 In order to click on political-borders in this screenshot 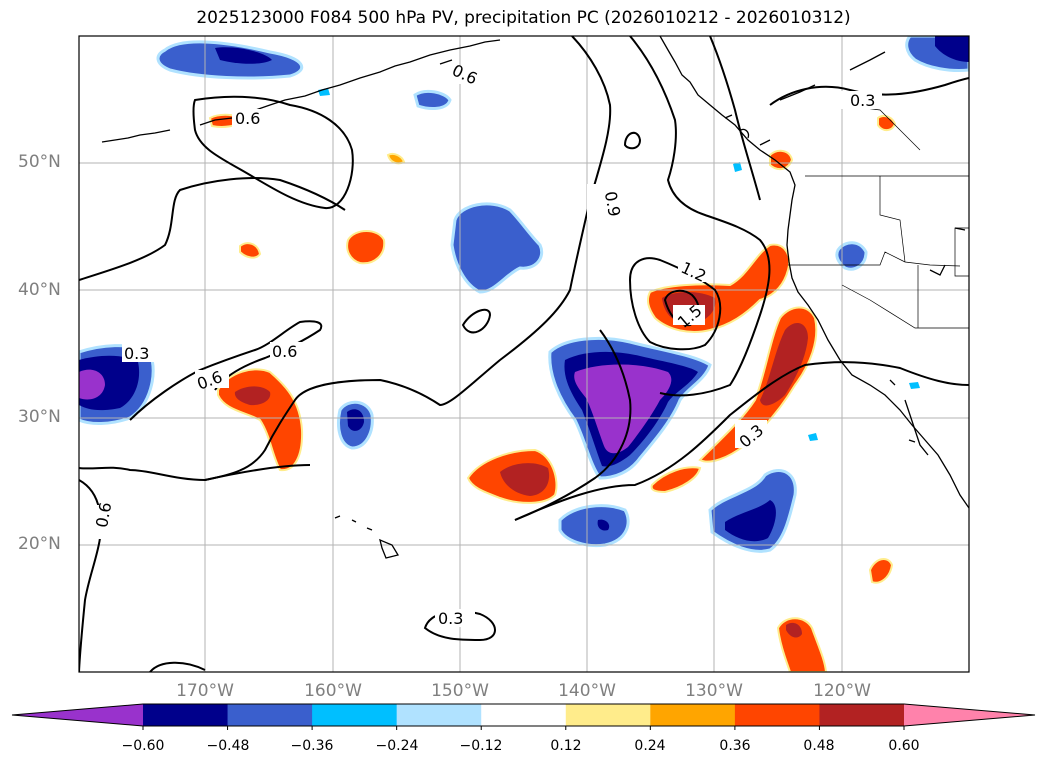, I will do `click(878, 216)`.